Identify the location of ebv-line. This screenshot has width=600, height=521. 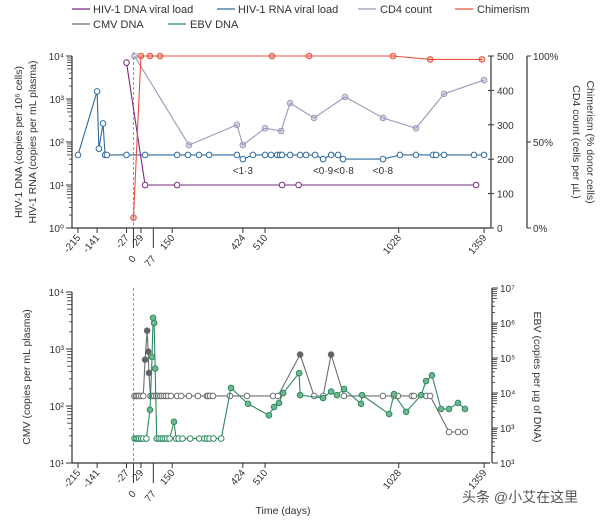
(300, 378).